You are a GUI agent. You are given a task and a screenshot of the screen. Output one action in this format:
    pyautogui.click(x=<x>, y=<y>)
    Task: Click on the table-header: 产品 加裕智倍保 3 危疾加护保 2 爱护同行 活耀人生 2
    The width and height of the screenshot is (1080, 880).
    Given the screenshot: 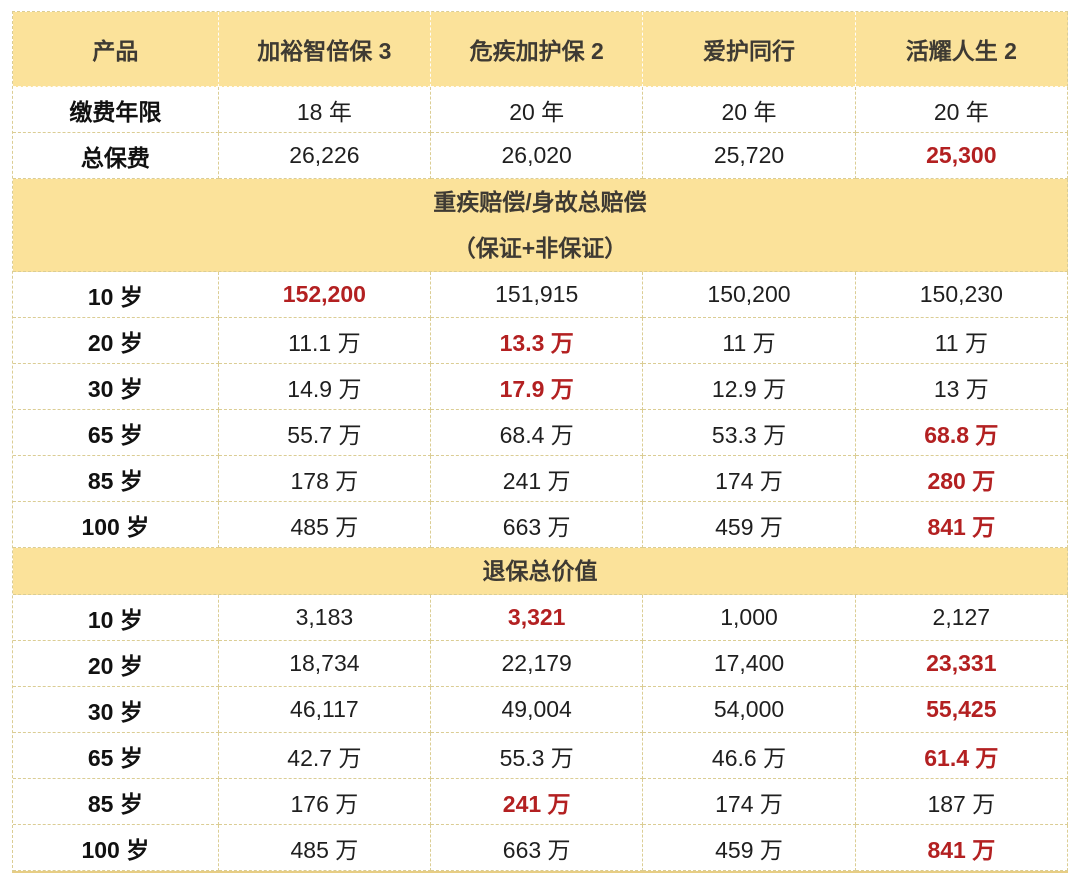 What is the action you would take?
    pyautogui.click(x=540, y=49)
    